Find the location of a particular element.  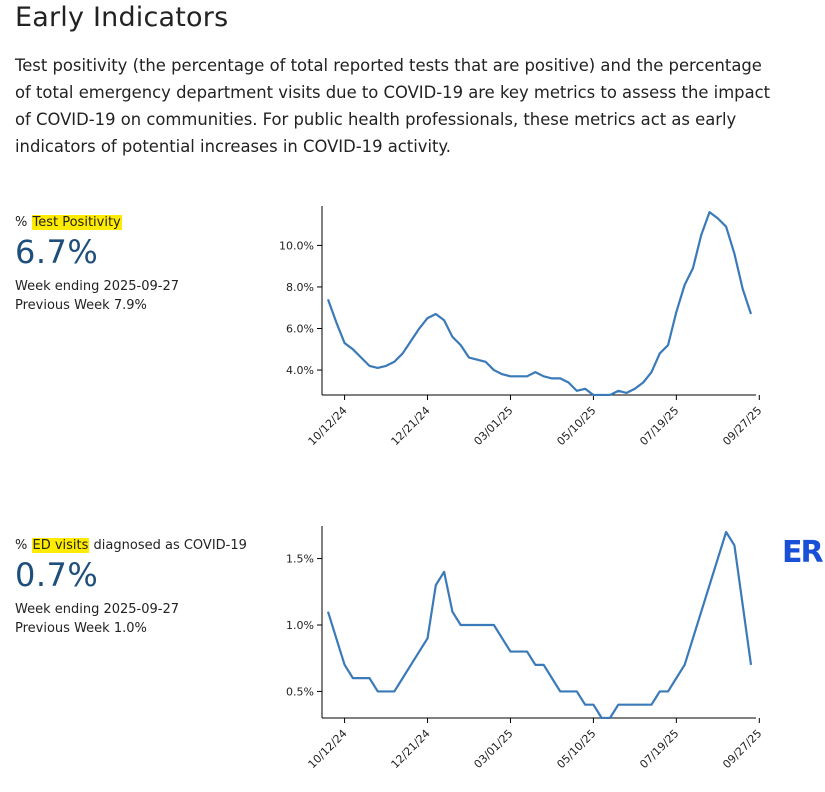

previous-week: Previous Week 1.0% is located at coordinates (81, 628).